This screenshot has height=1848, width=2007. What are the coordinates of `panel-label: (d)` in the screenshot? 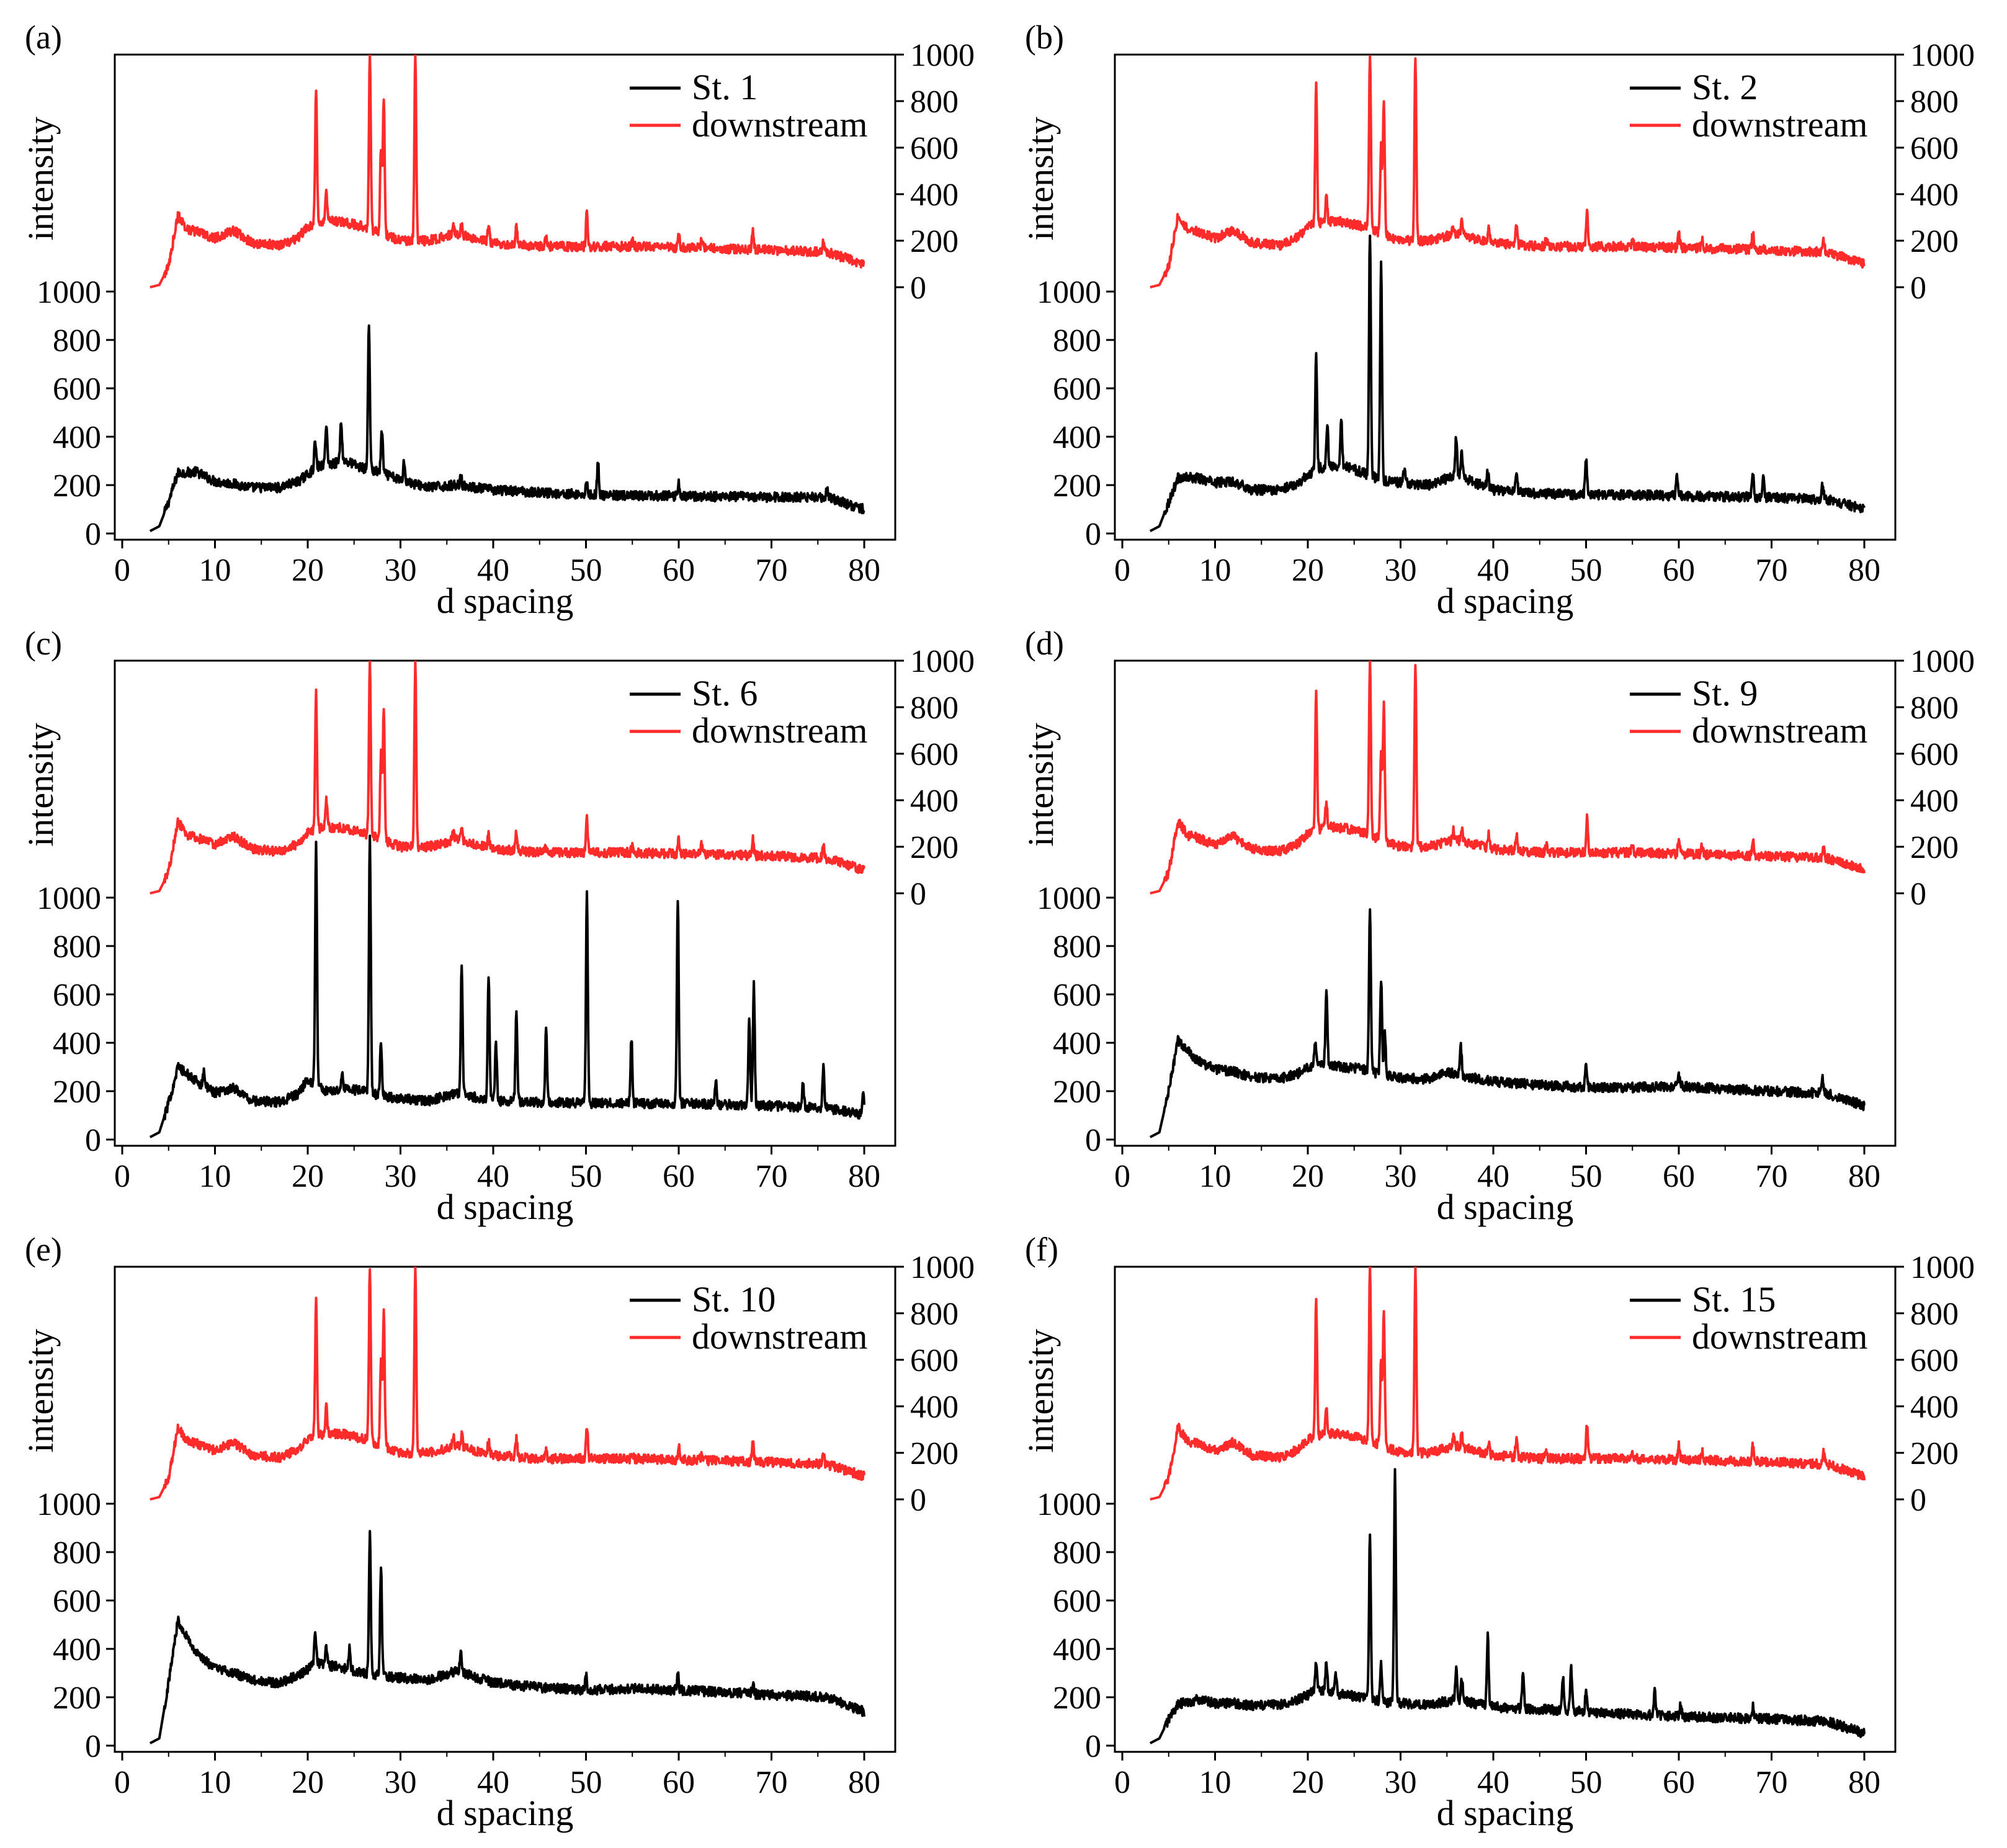 It's located at (1045, 643).